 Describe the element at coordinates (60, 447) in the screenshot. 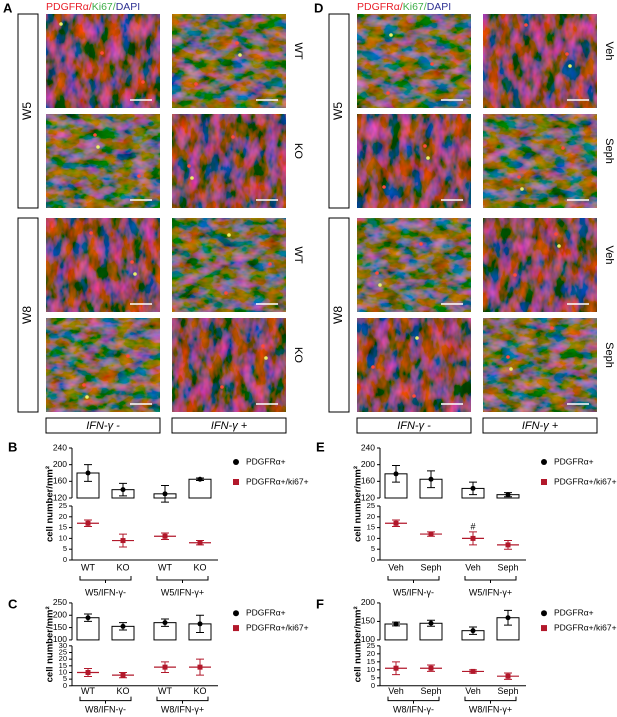

I see `y-tick-label: 240` at that location.